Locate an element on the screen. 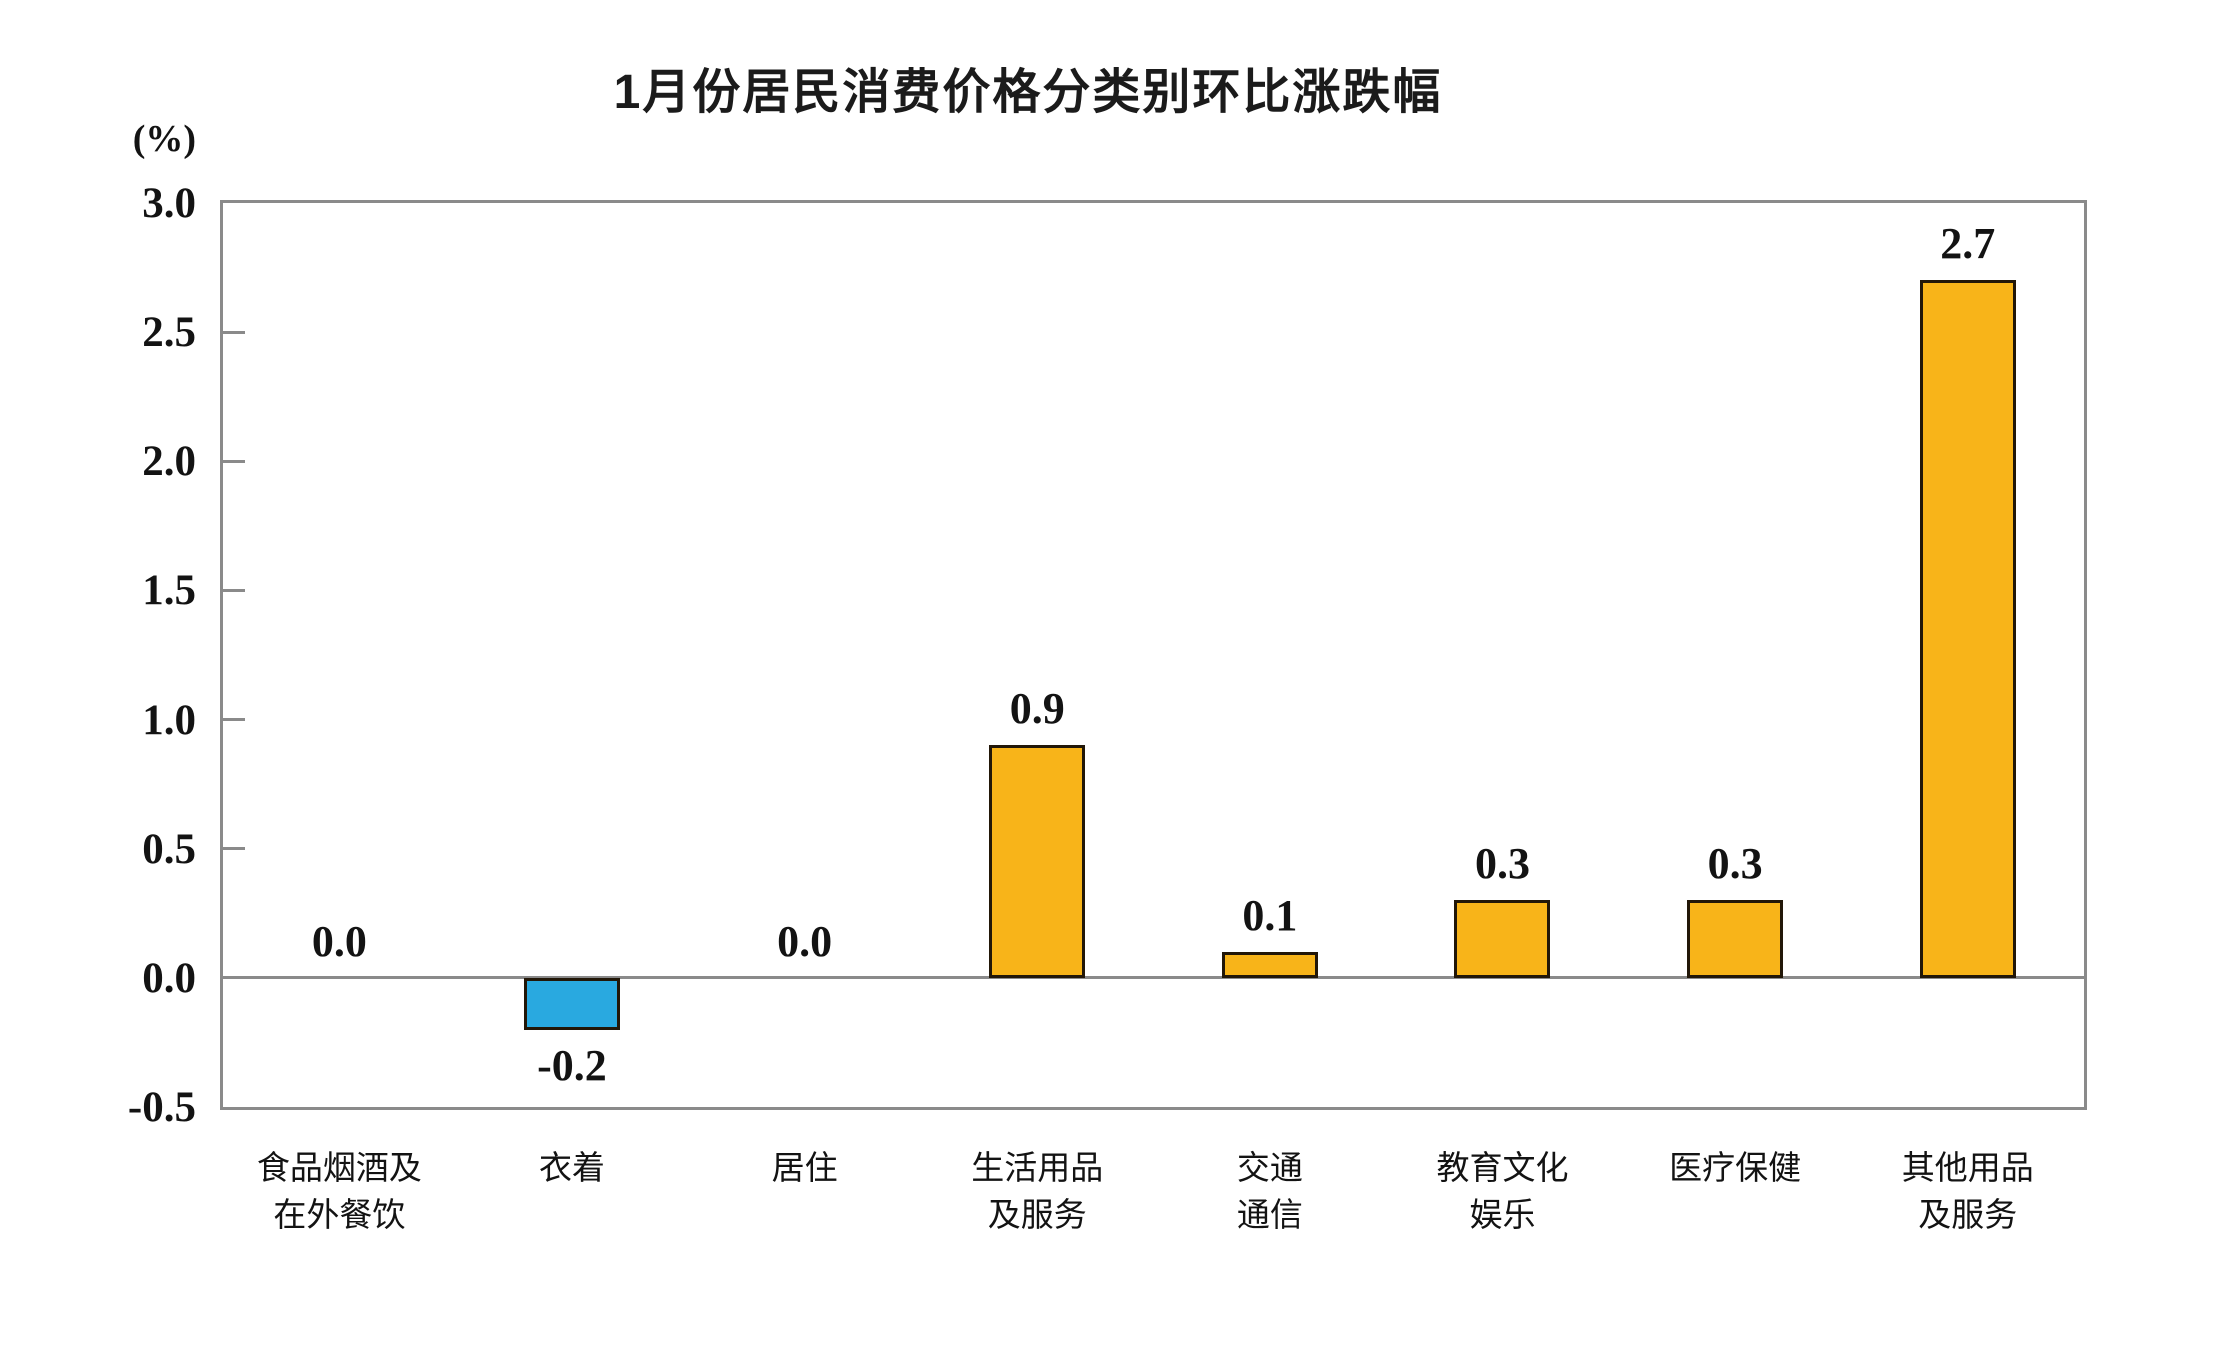 This screenshot has width=2215, height=1370. value-label-education-culture-entertainment: 0.3 is located at coordinates (1502, 864).